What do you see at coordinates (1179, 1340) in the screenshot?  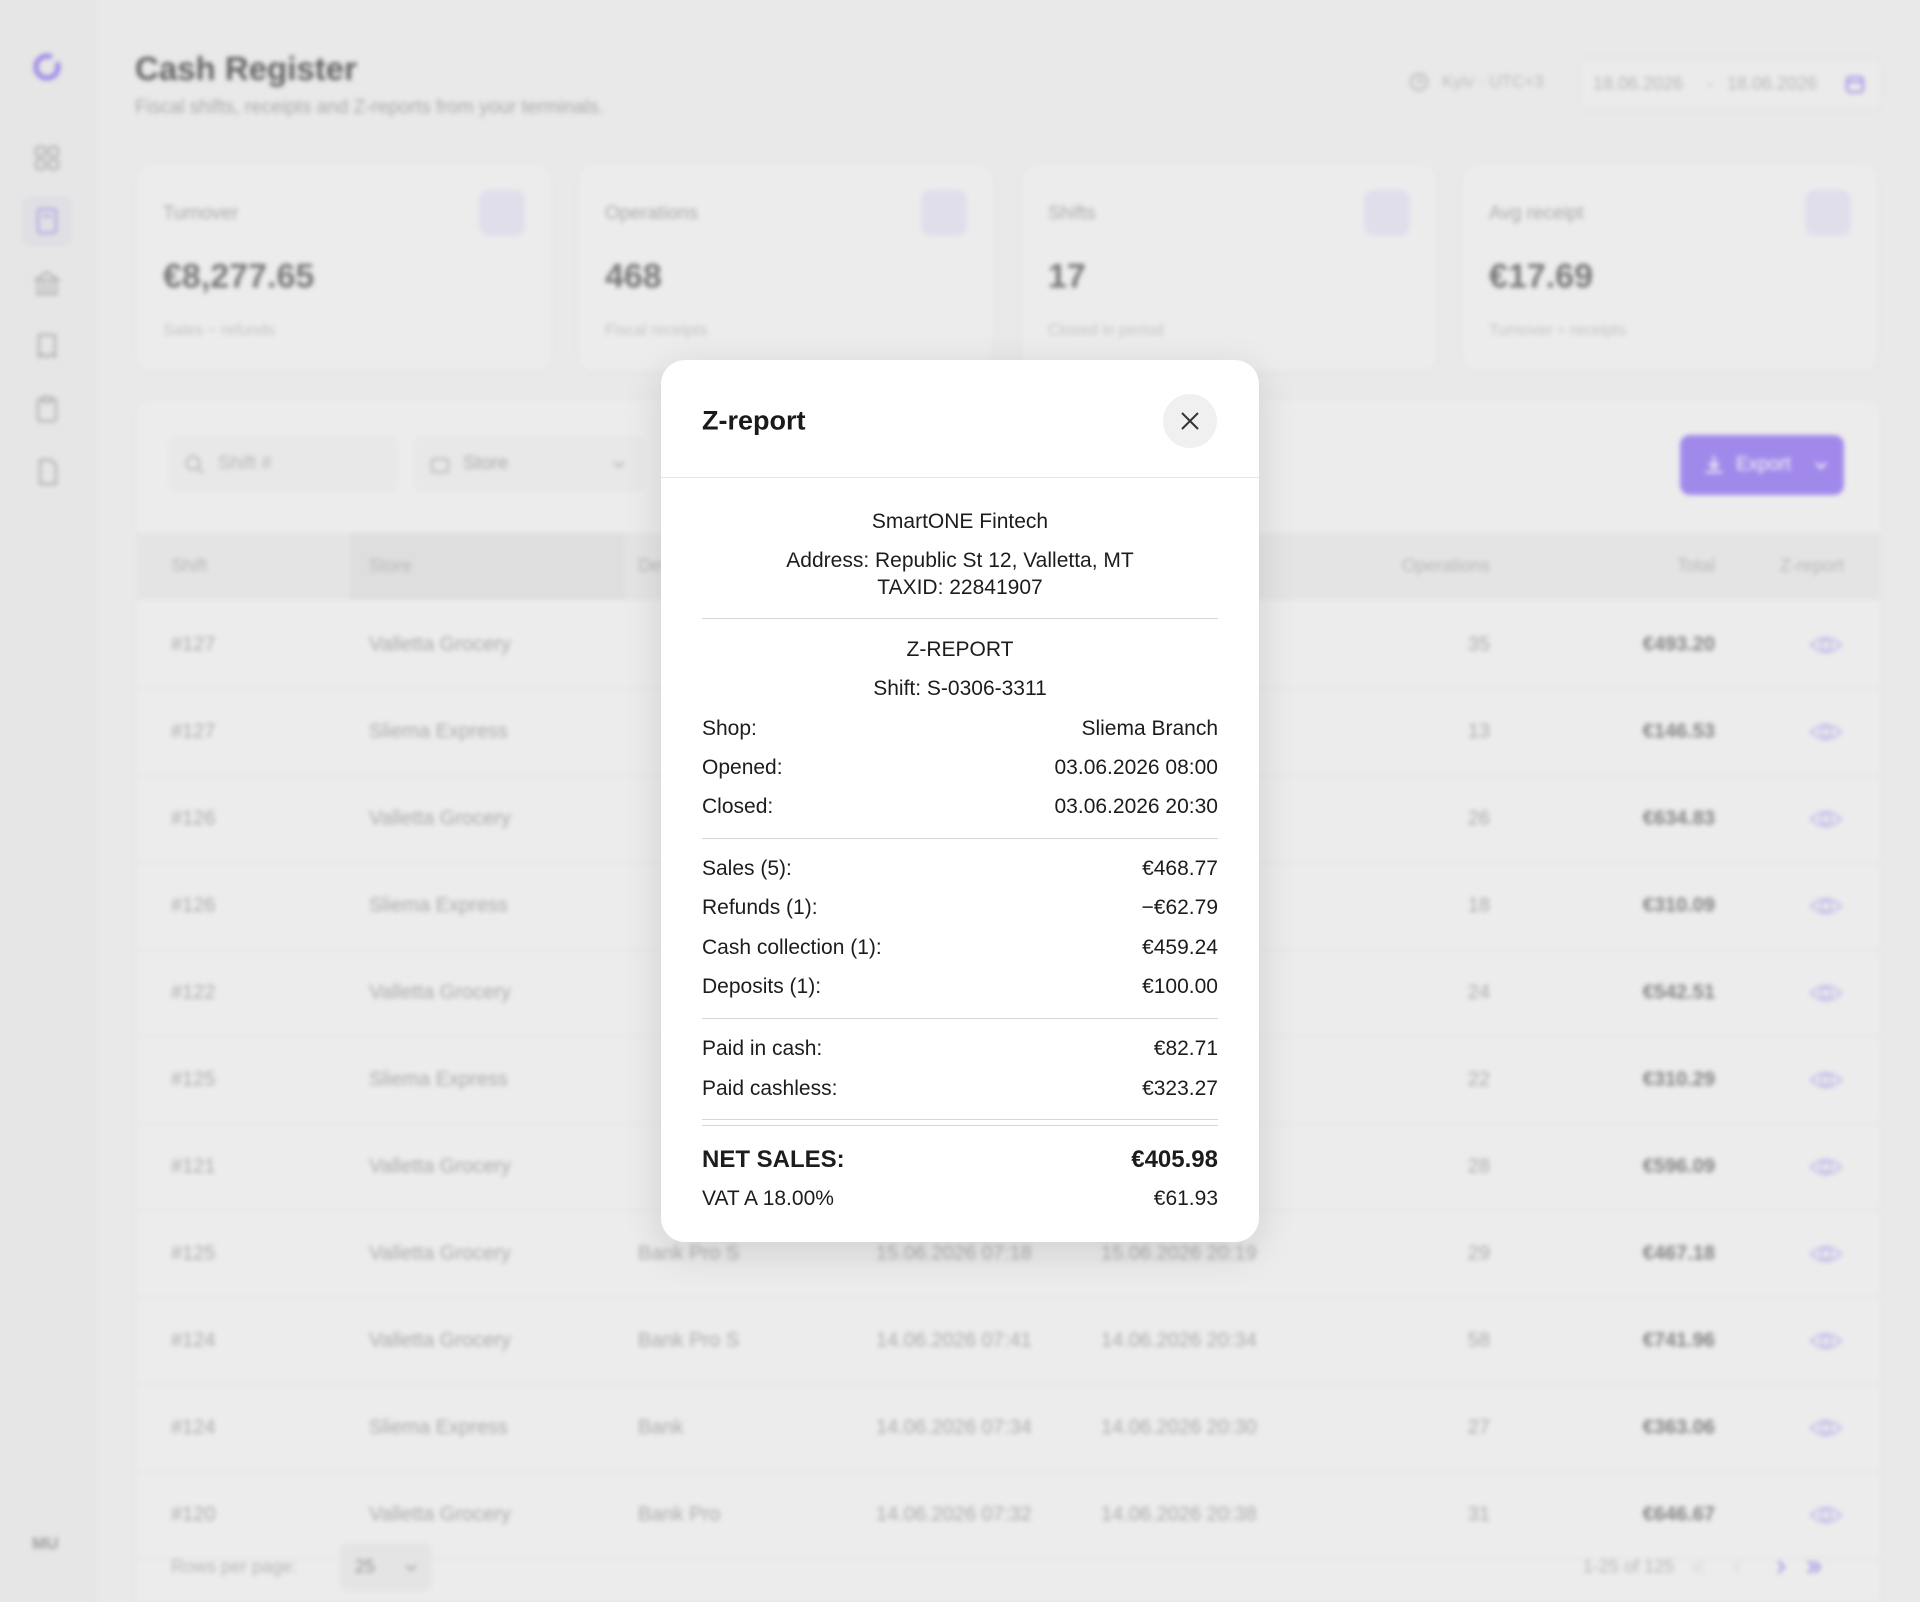 I see `cell-closed: 14.06.2026 20:34` at bounding box center [1179, 1340].